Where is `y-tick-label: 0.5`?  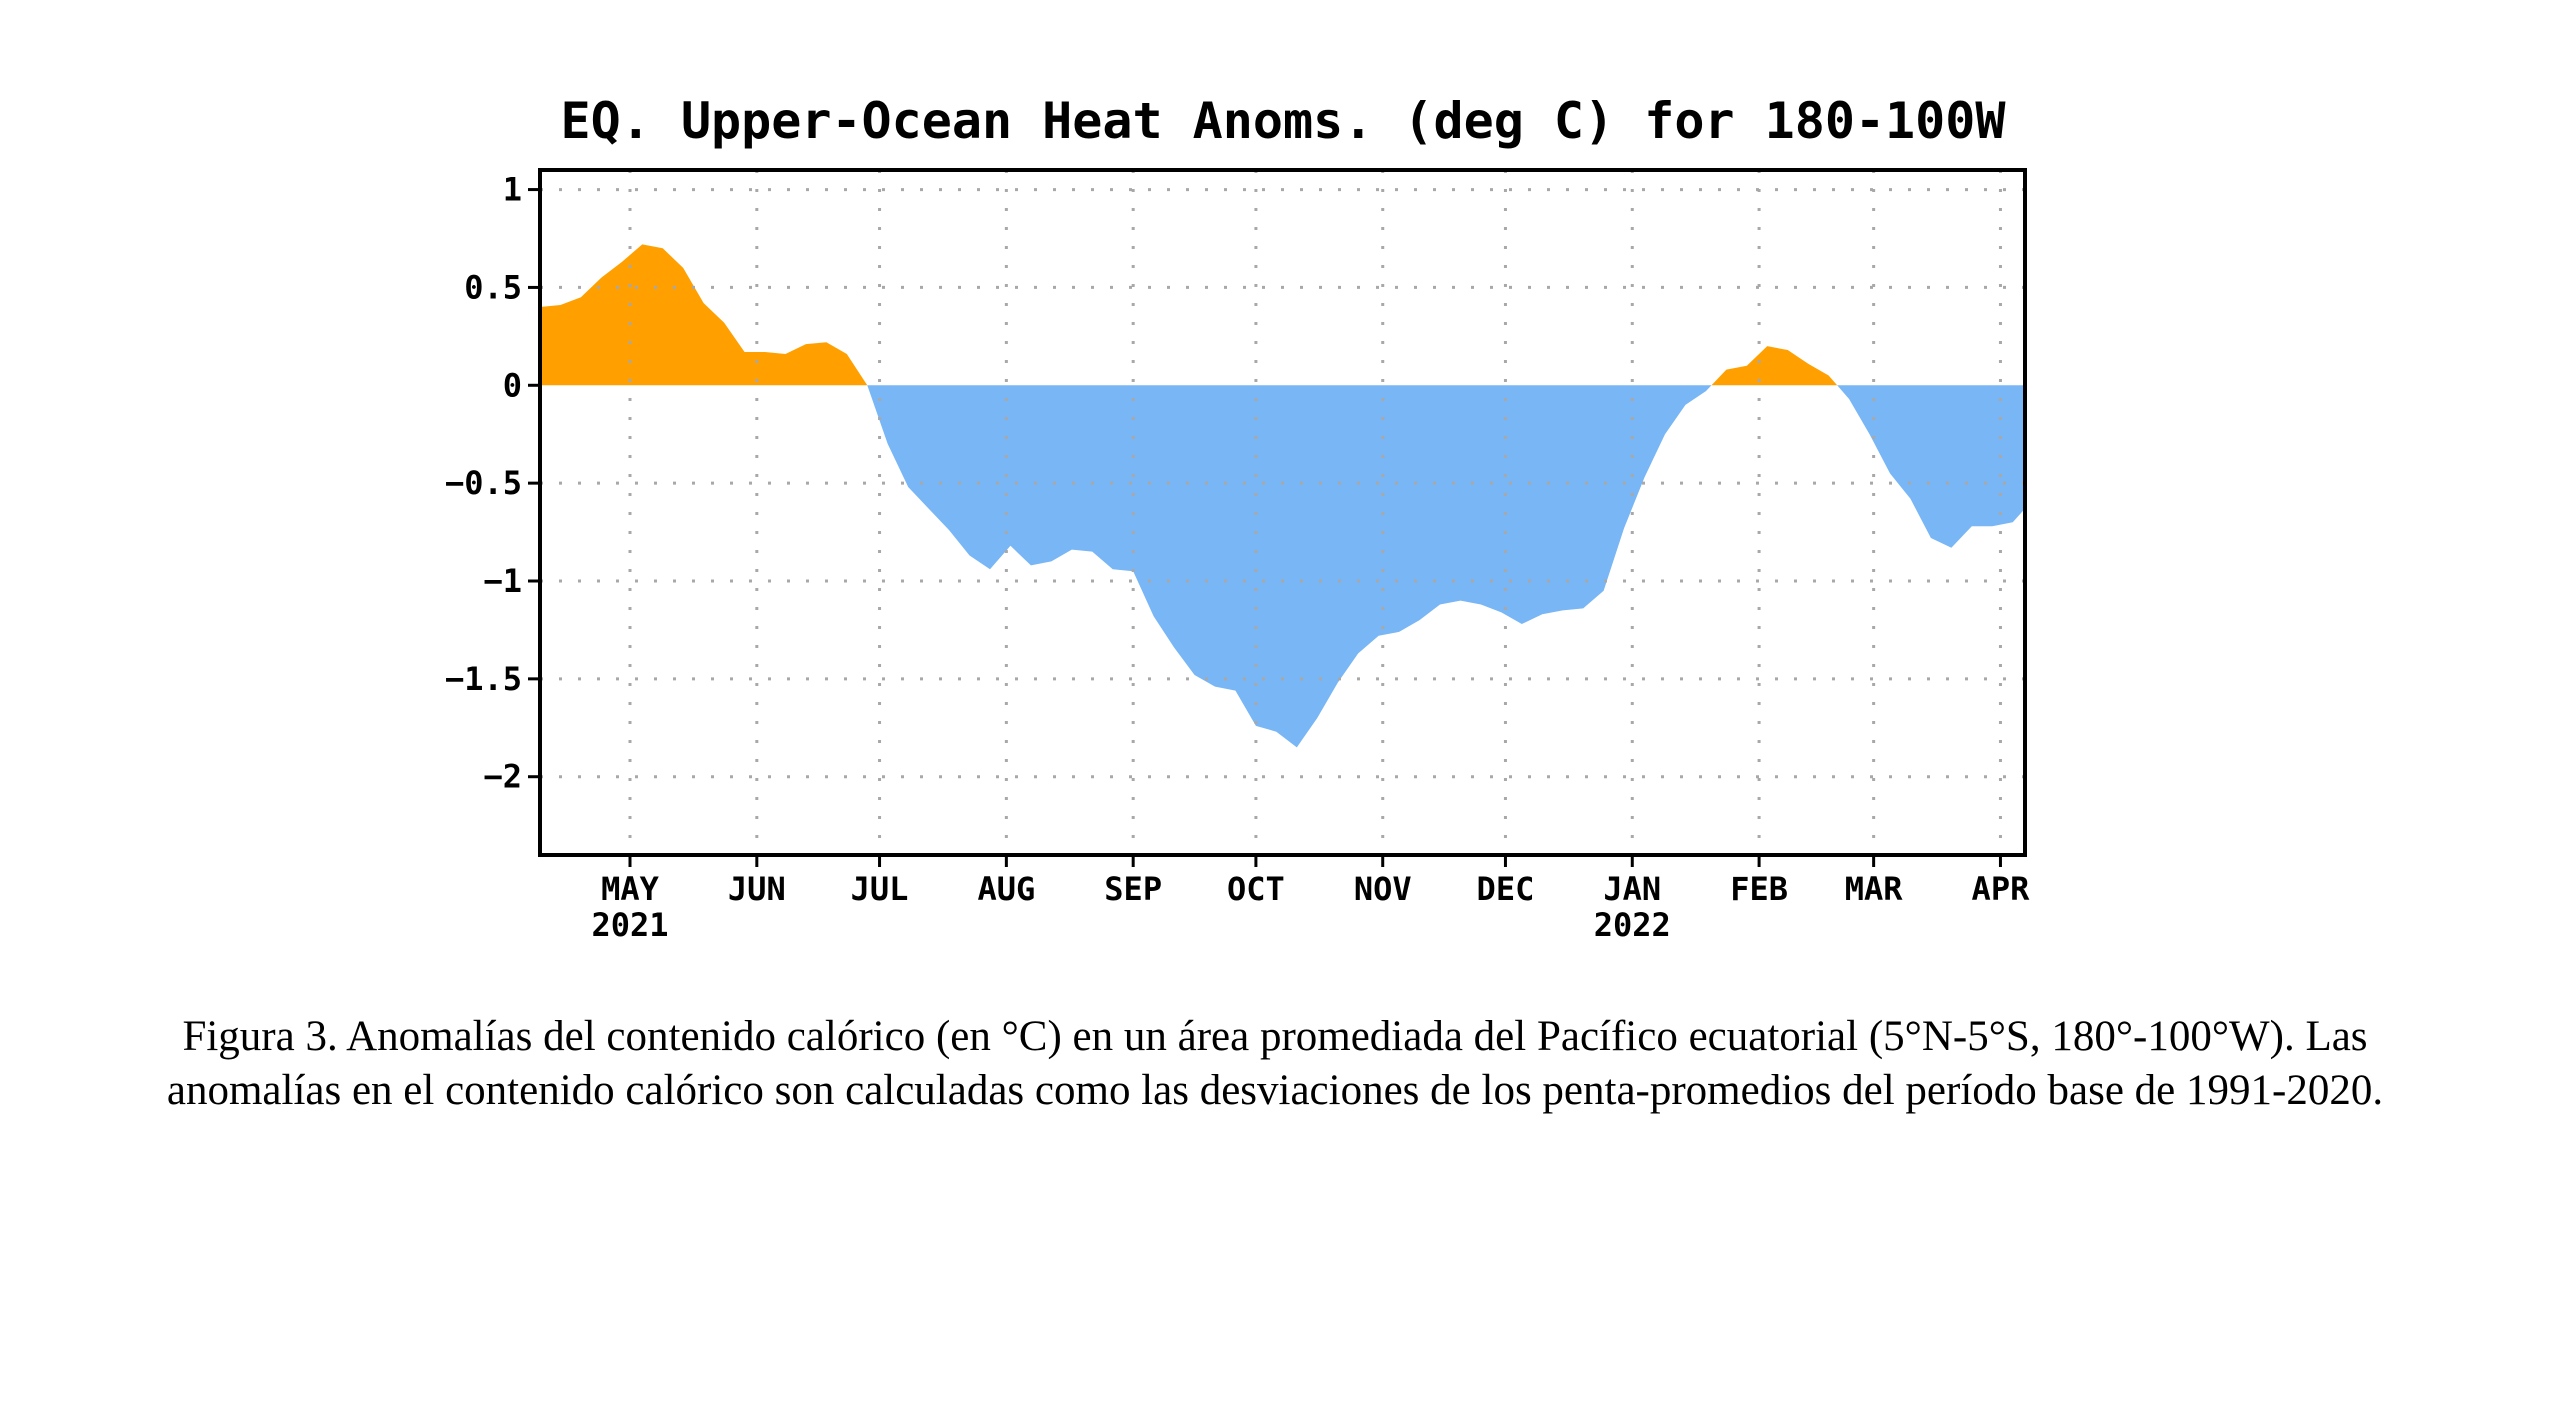 y-tick-label: 0.5 is located at coordinates (493, 287).